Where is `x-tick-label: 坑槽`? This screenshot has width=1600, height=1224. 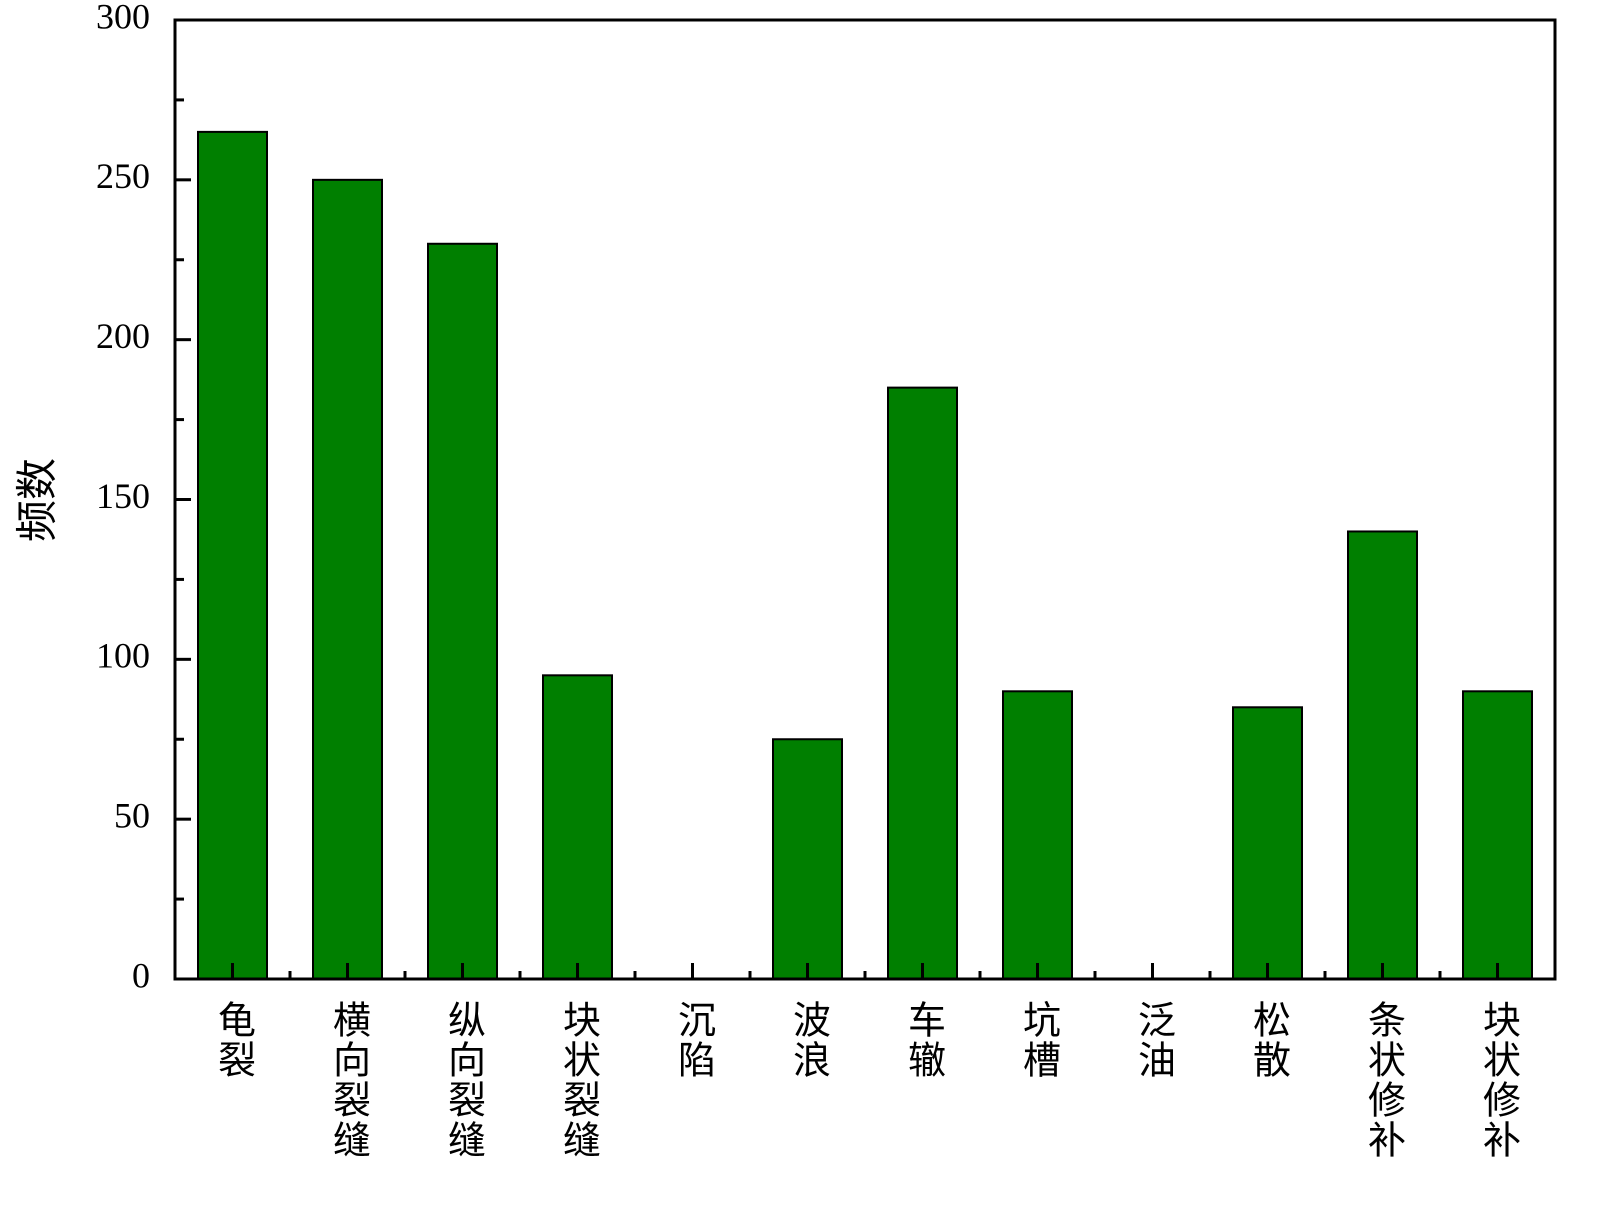
x-tick-label: 坑槽 is located at coordinates (1038, 1040).